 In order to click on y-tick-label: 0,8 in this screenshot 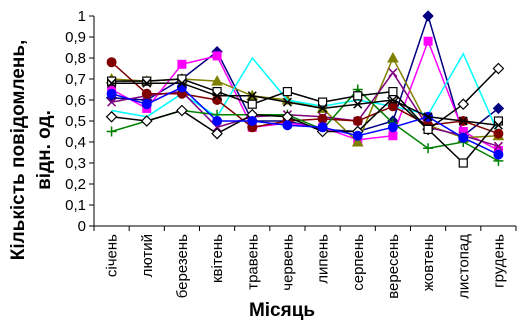, I will do `click(75, 58)`.